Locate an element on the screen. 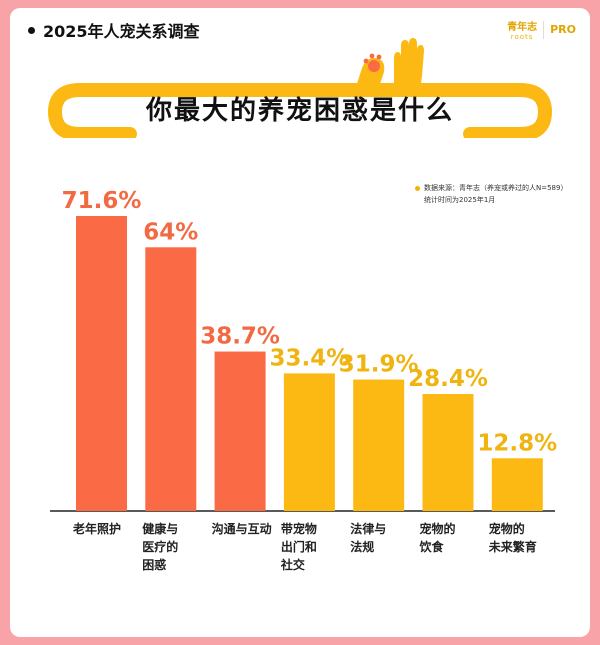 The height and width of the screenshot is (645, 600). banner-ribbon-right is located at coordinates (423, 110).